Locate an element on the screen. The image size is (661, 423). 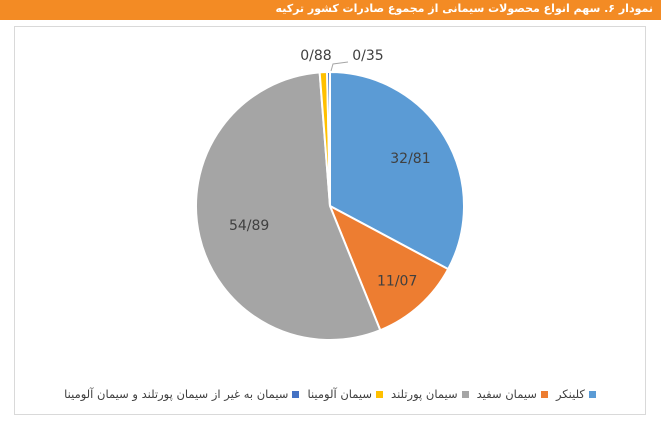
legend-item: کلینکر is located at coordinates (576, 394).